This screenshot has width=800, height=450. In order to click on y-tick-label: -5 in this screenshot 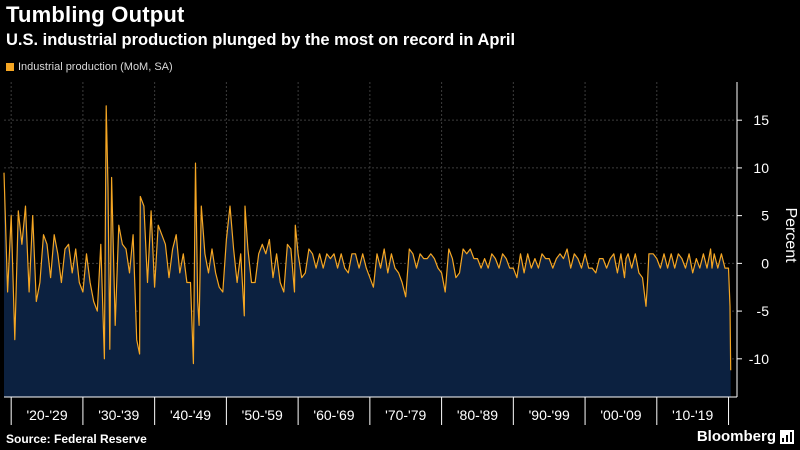, I will do `click(763, 311)`.